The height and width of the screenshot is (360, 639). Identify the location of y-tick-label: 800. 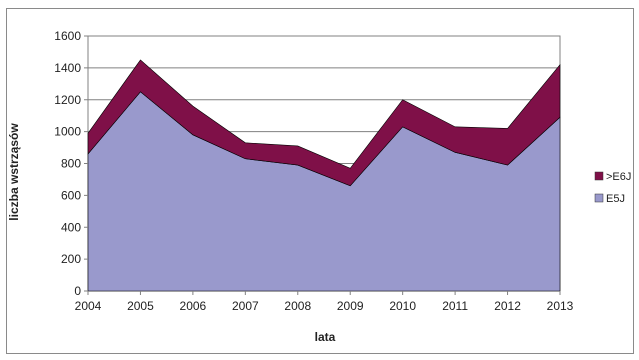
(71, 164).